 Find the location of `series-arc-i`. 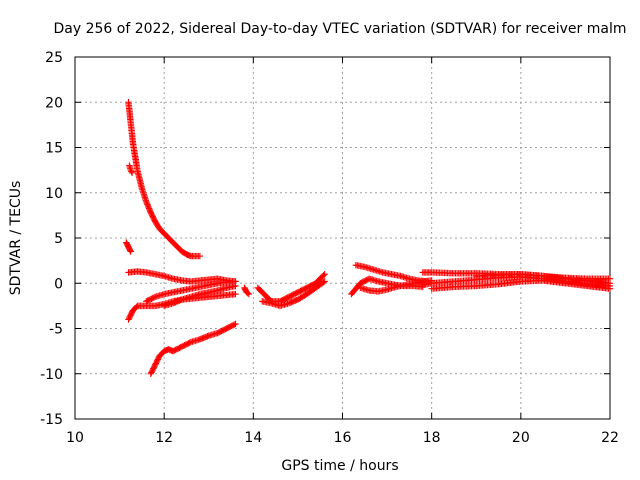

series-arc-i is located at coordinates (293, 294).